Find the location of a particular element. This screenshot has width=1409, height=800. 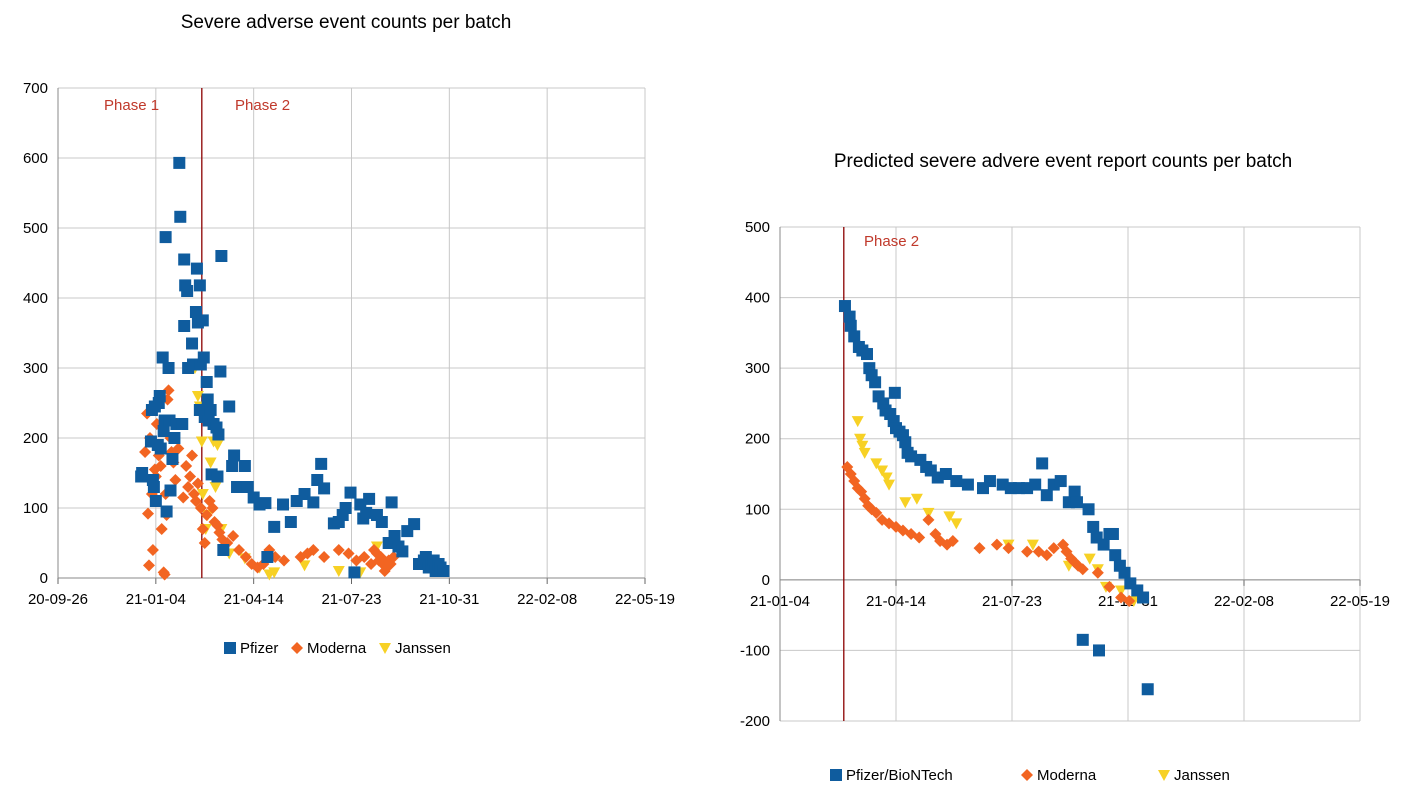

phase-label: Phase 1 is located at coordinates (131, 105).